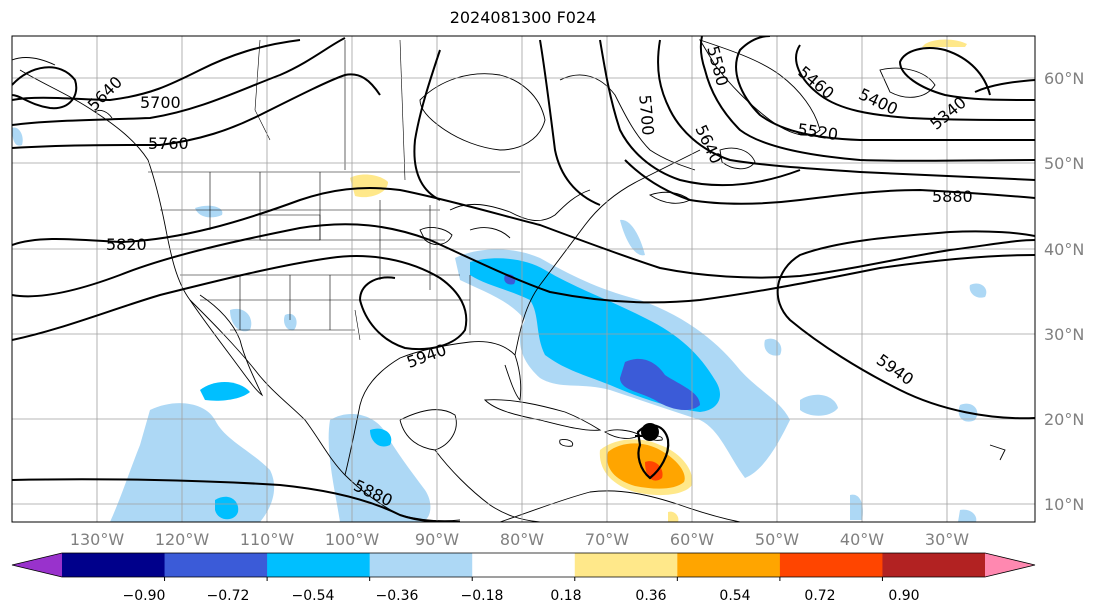 The image size is (1105, 615). What do you see at coordinates (352, 539) in the screenshot?
I see `lon-label: 100°W` at bounding box center [352, 539].